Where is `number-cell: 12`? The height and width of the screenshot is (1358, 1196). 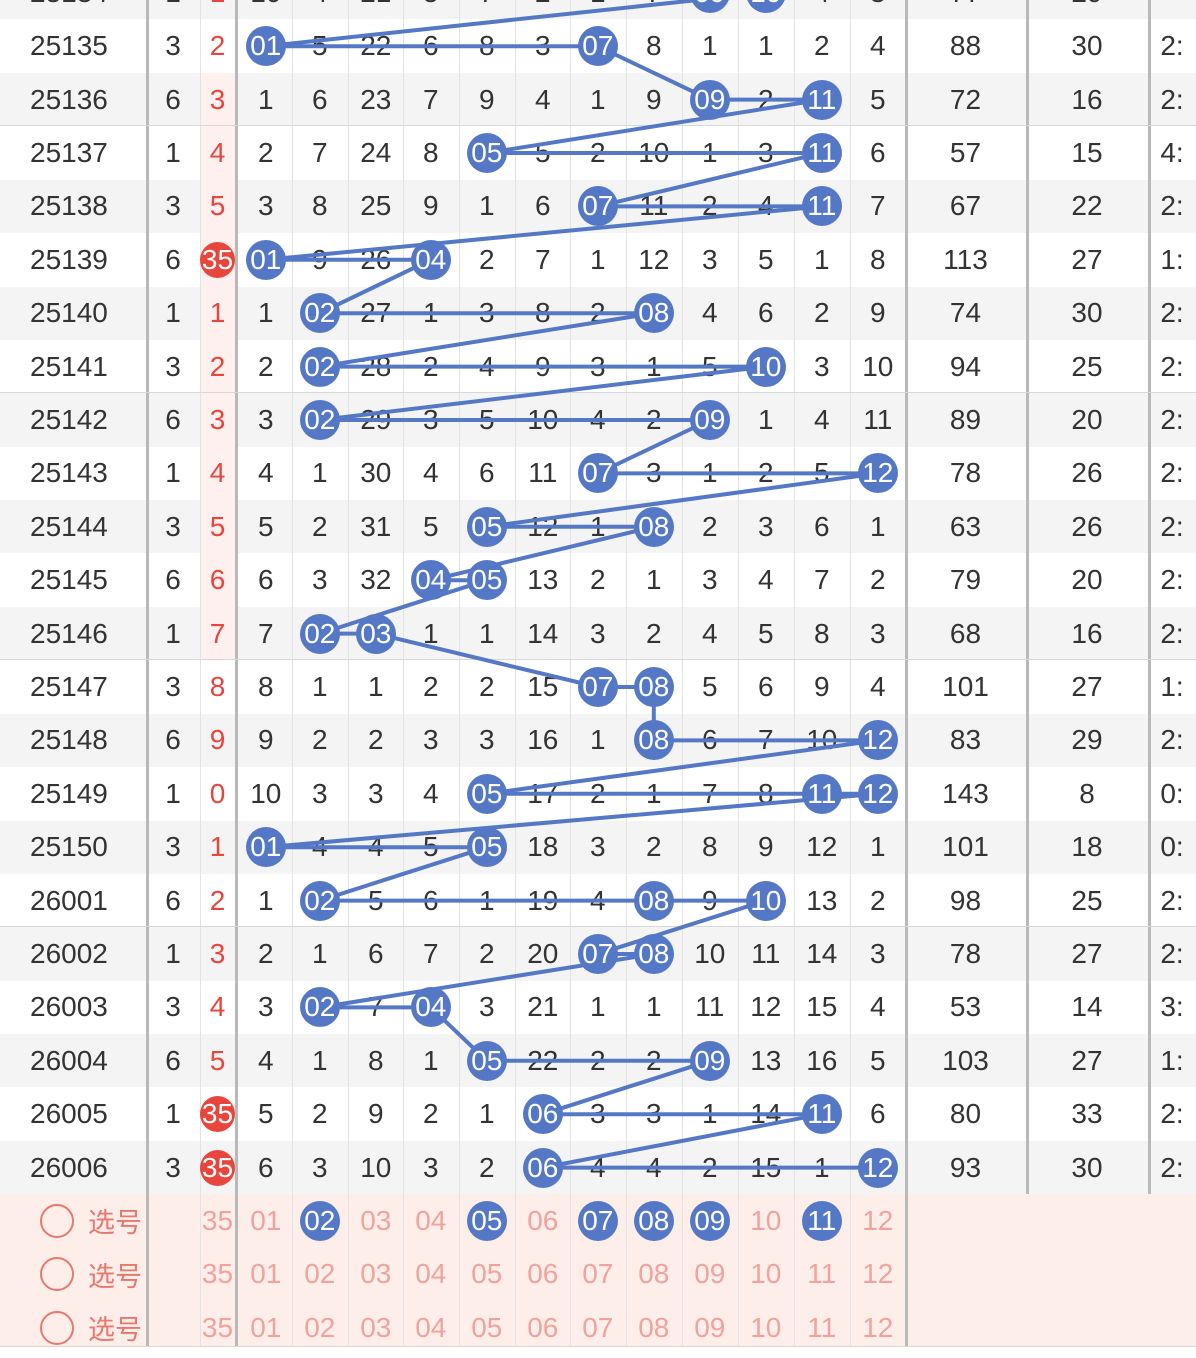
number-cell: 12 is located at coordinates (822, 847).